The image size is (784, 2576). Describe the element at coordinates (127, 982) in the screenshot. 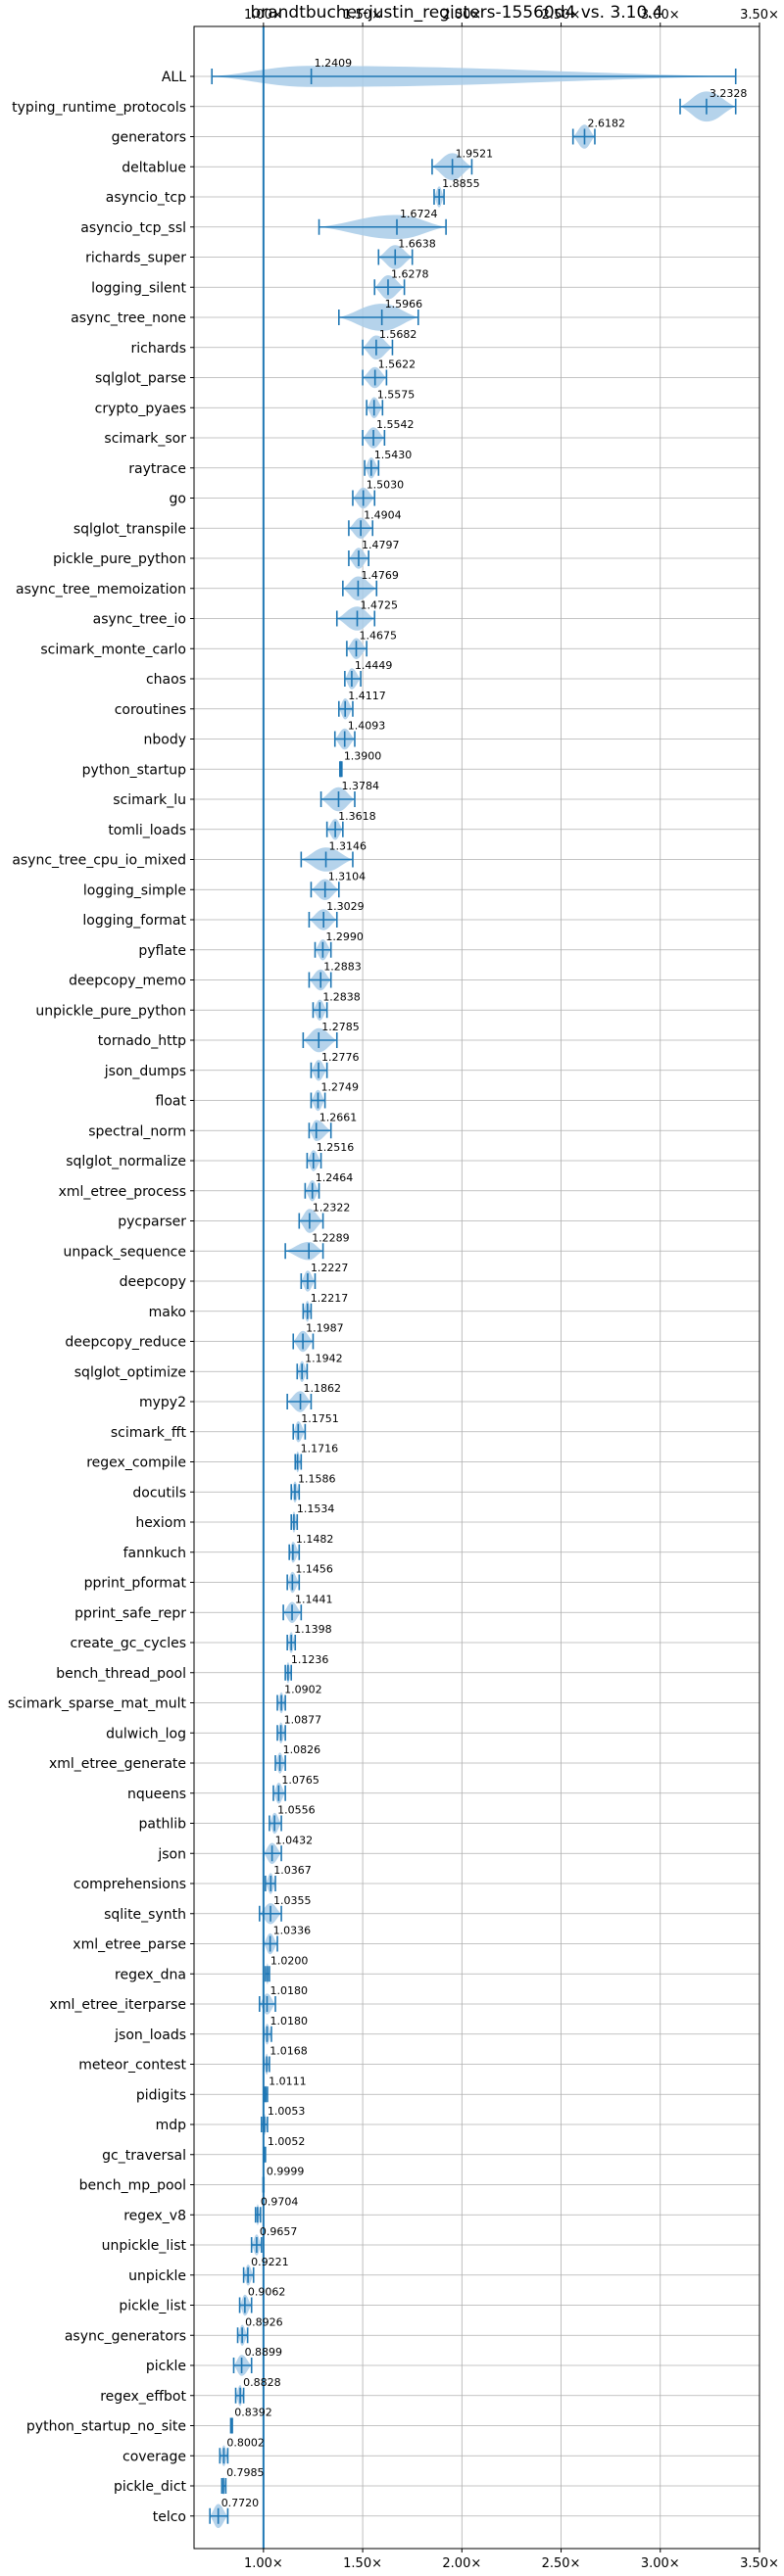

I see `category-label: deepcopy_memo` at that location.